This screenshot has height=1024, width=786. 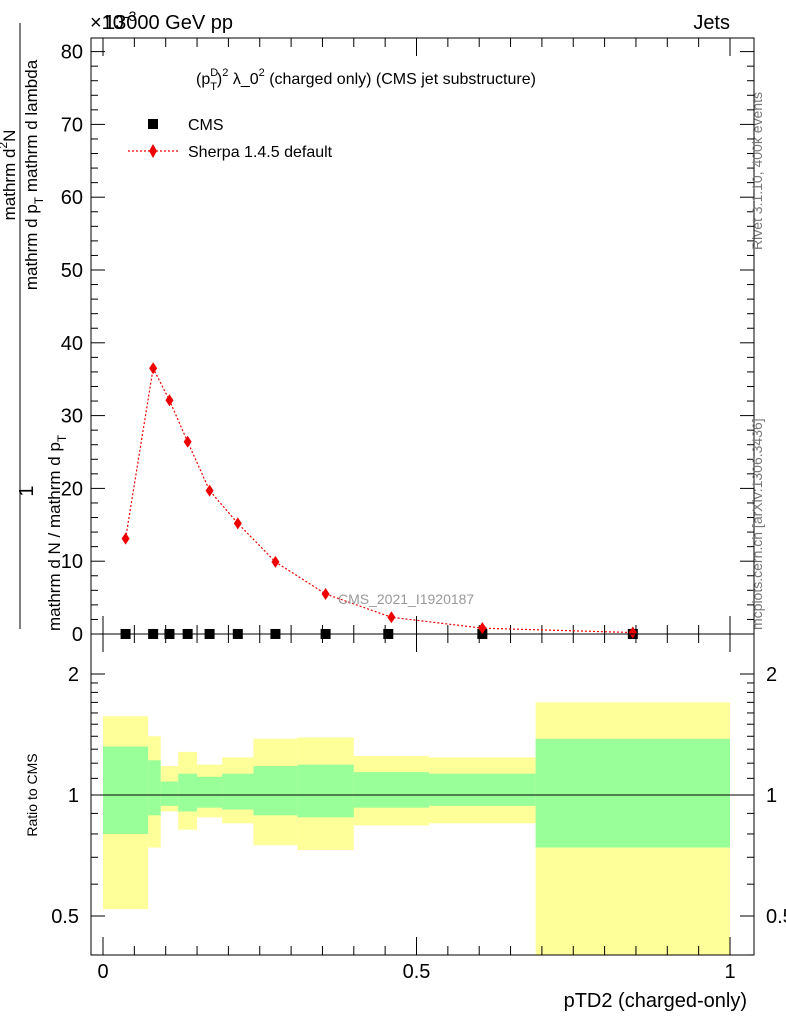 What do you see at coordinates (27, 490) in the screenshot?
I see `y-label-one: 1` at bounding box center [27, 490].